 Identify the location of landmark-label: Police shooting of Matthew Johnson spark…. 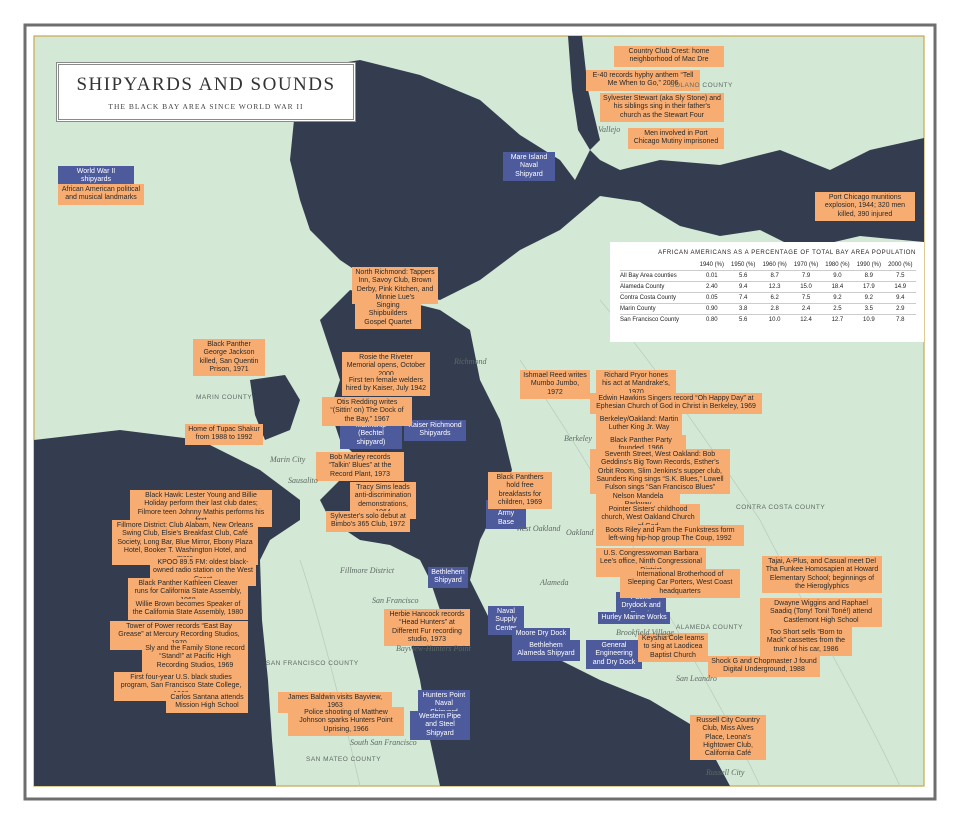
(346, 721).